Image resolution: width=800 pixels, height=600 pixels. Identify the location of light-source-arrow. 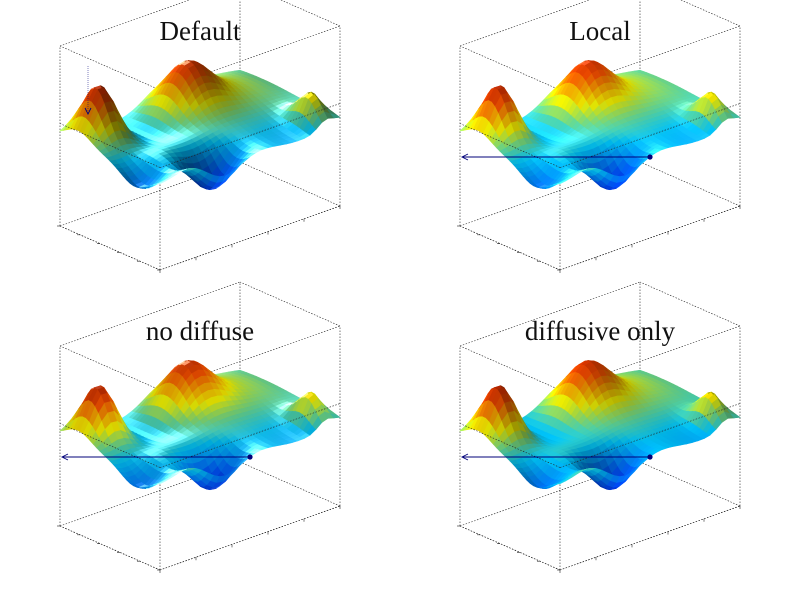
(88, 91).